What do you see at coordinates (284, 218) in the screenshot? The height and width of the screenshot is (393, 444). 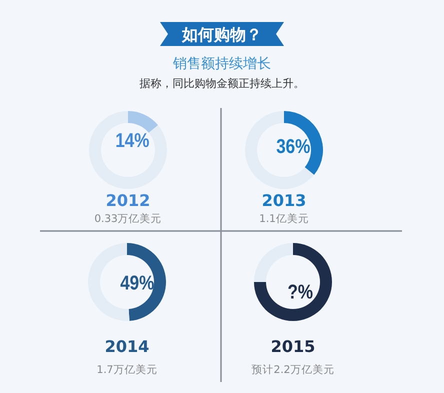 I see `text: 1.1亿美元` at bounding box center [284, 218].